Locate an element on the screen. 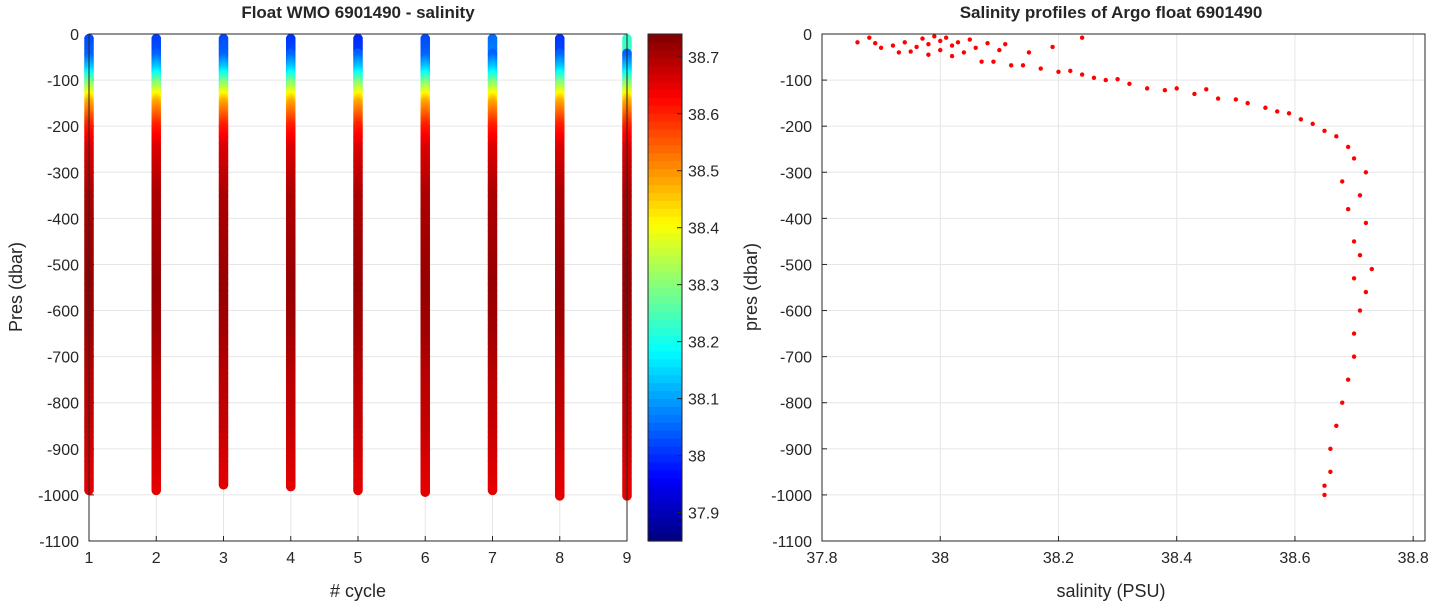 This screenshot has width=1443, height=605. chart2-ytick-label: -900 is located at coordinates (796, 450).